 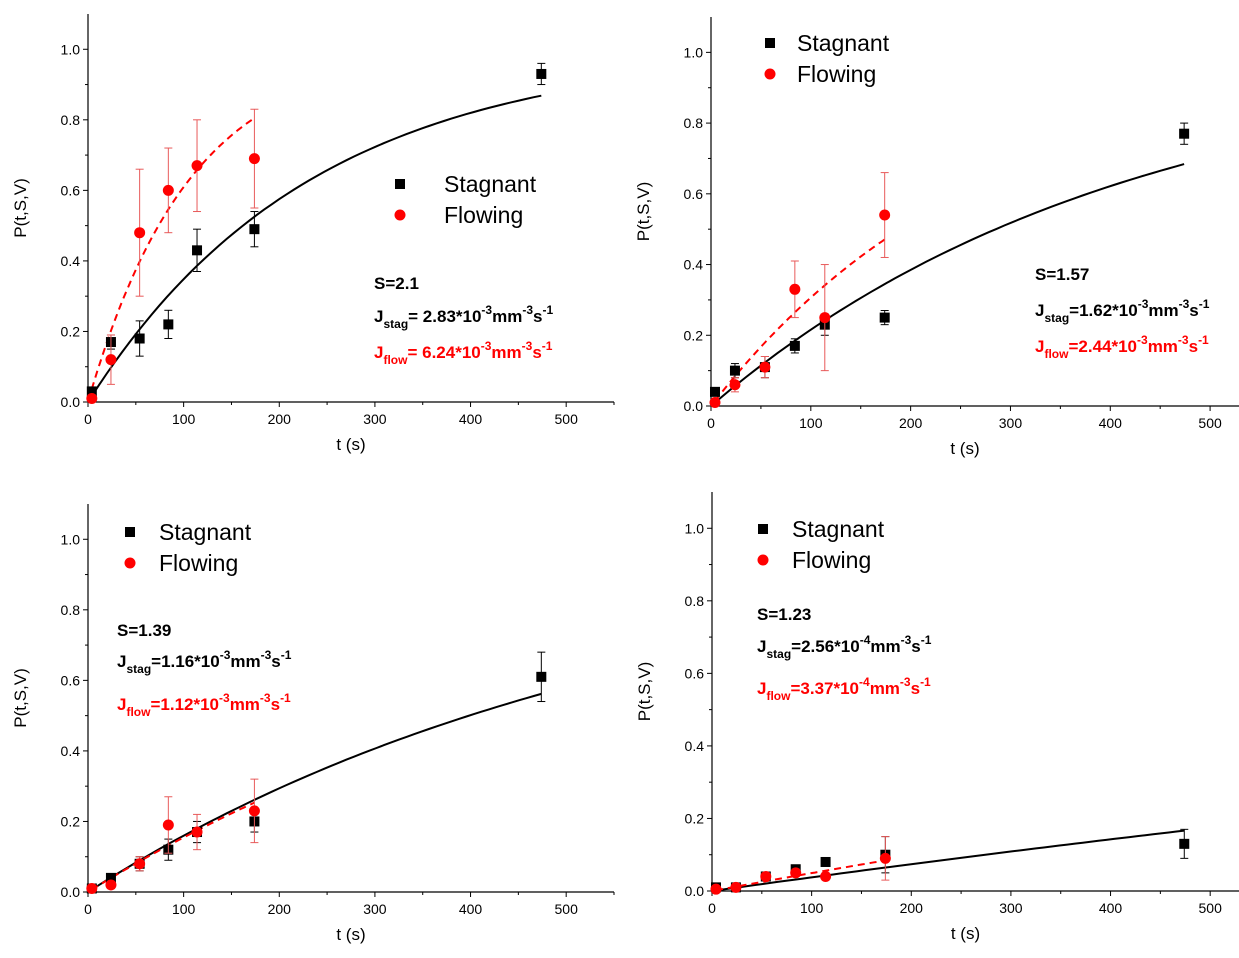 I want to click on shape-factor-label: S=1.39, so click(x=144, y=630).